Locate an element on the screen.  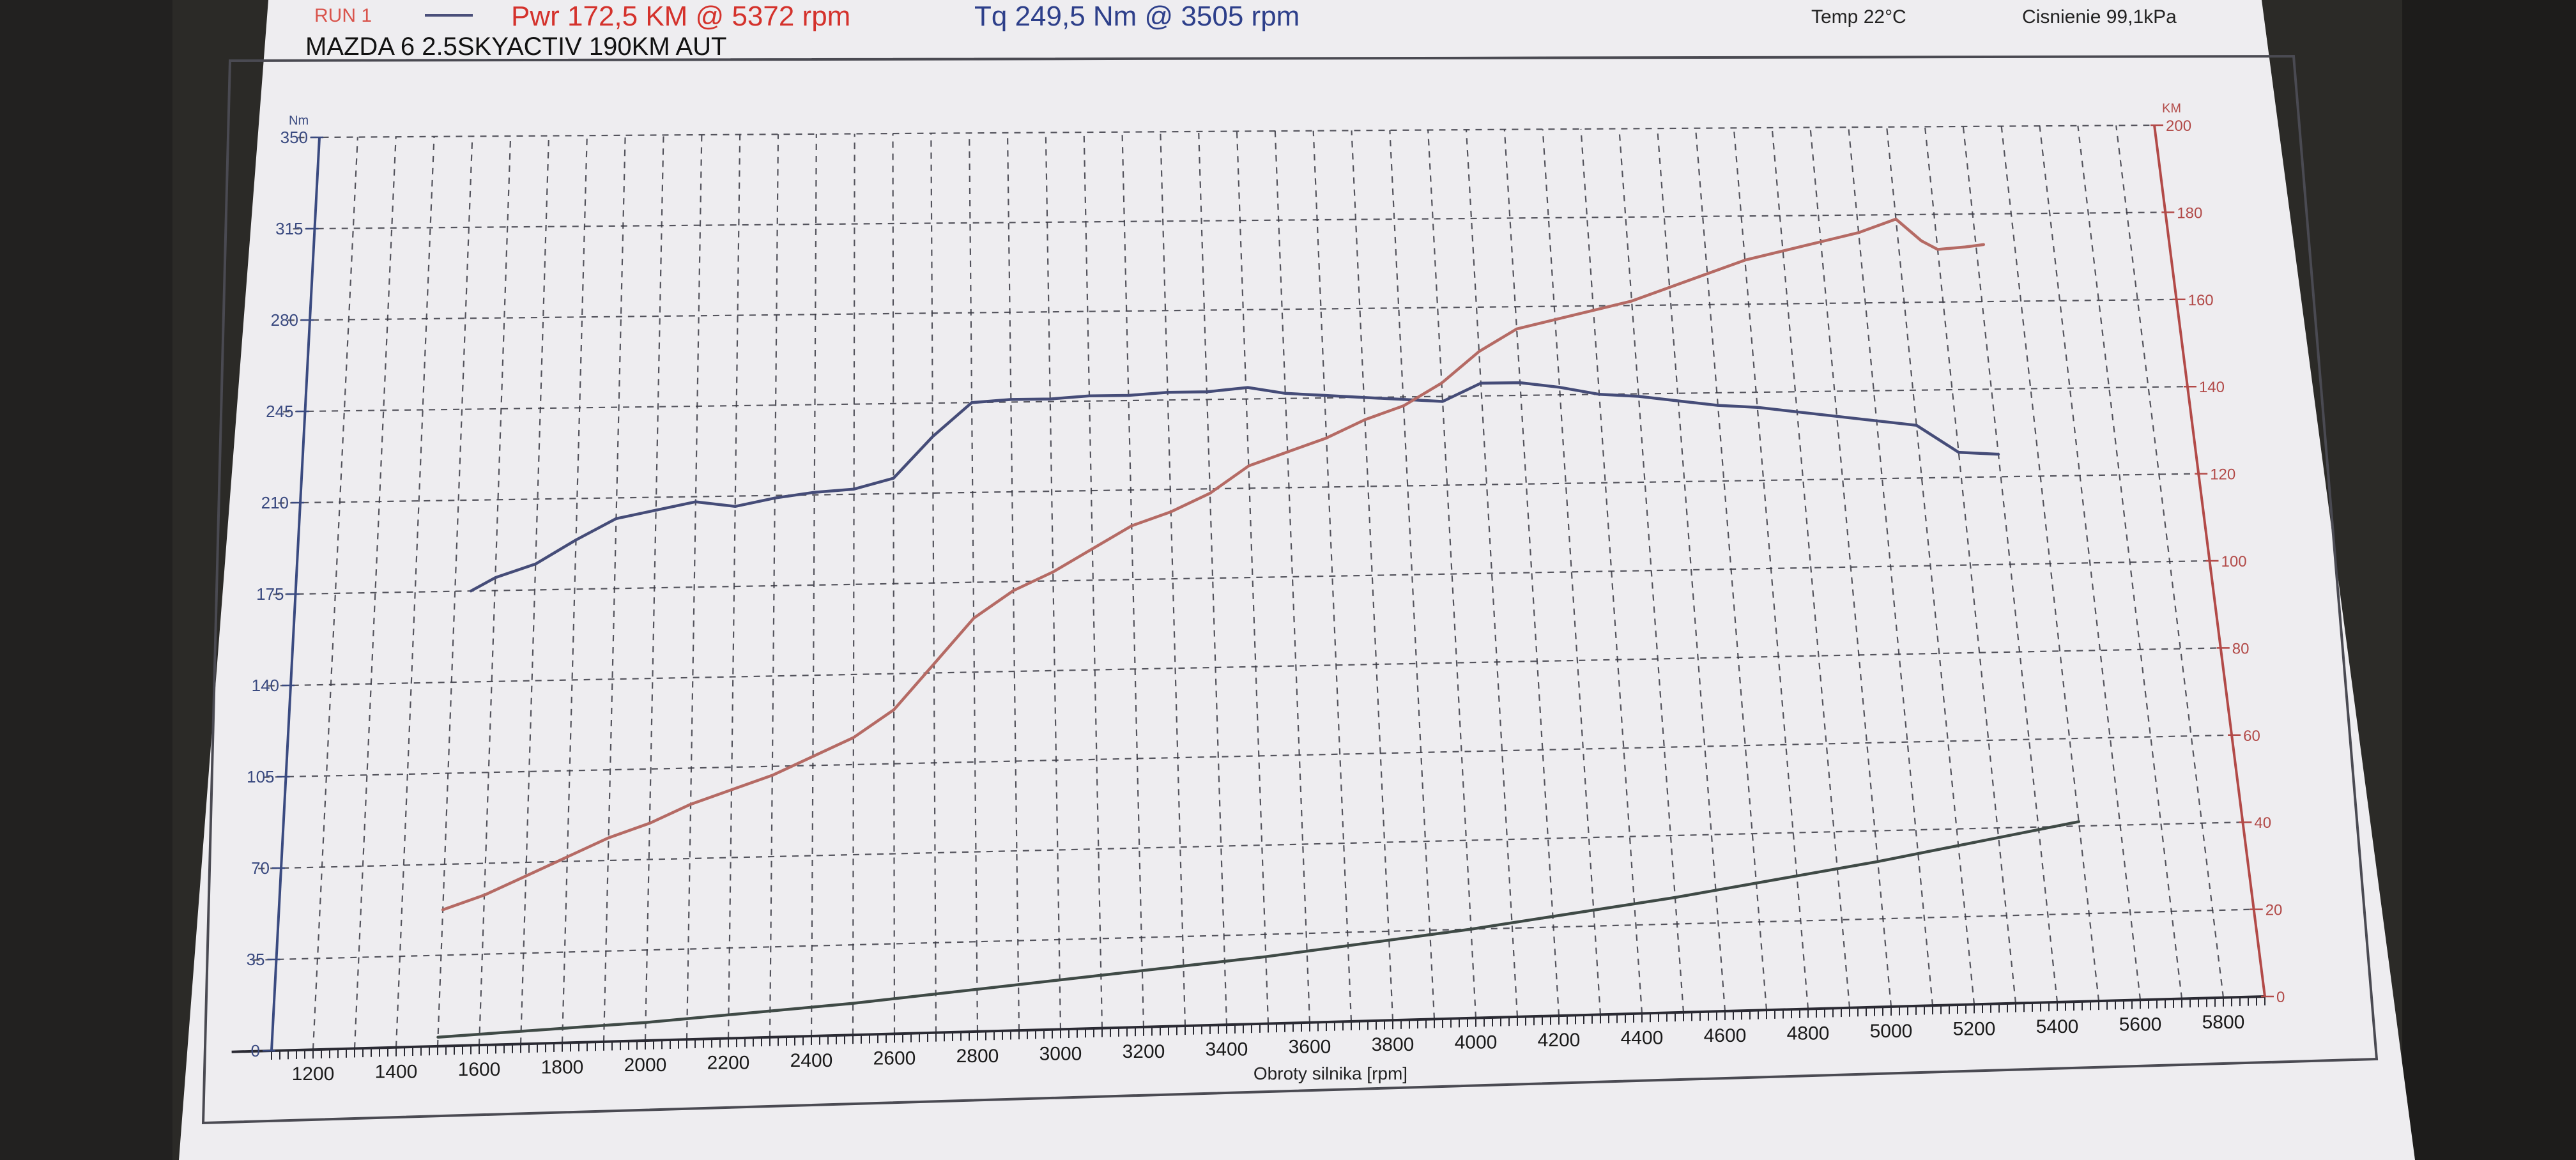
right-tick-label: 20 is located at coordinates (2274, 910).